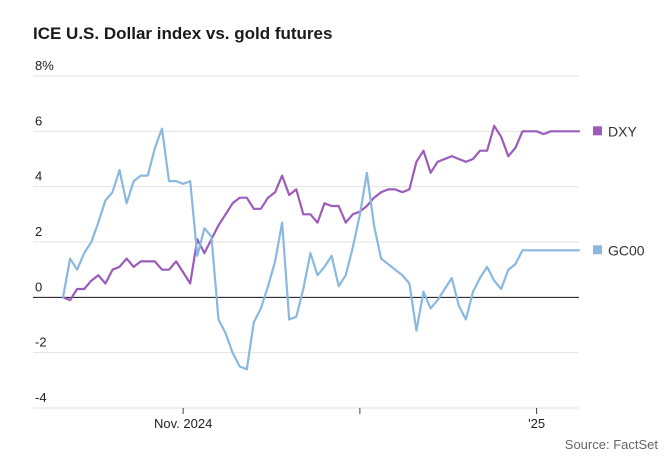 The image size is (671, 470). I want to click on y-tick-label: 4, so click(38, 176).